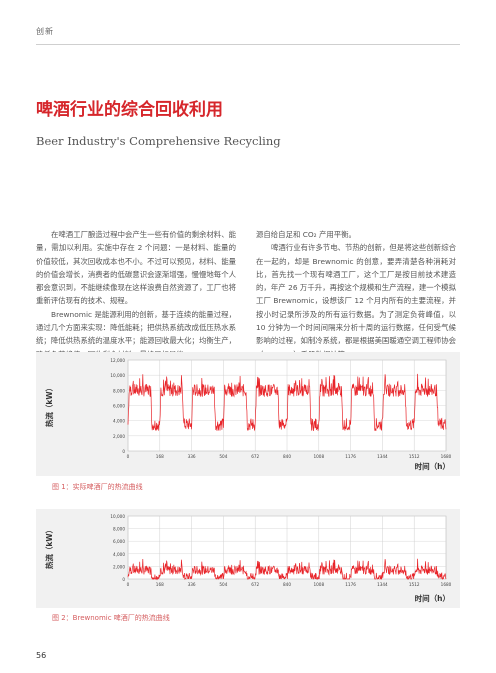  I want to click on figure-1-caption: 图 1：实际啤酒厂的热流曲线, so click(97, 487).